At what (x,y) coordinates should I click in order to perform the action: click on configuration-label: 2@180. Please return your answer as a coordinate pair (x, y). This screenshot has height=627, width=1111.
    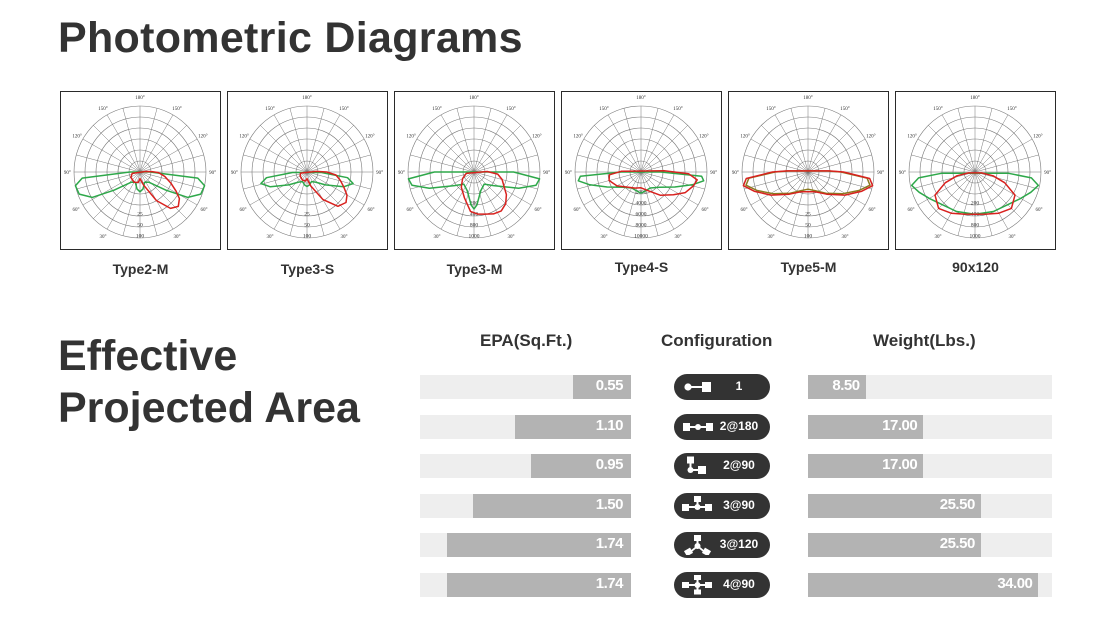
    Looking at the image, I should click on (739, 425).